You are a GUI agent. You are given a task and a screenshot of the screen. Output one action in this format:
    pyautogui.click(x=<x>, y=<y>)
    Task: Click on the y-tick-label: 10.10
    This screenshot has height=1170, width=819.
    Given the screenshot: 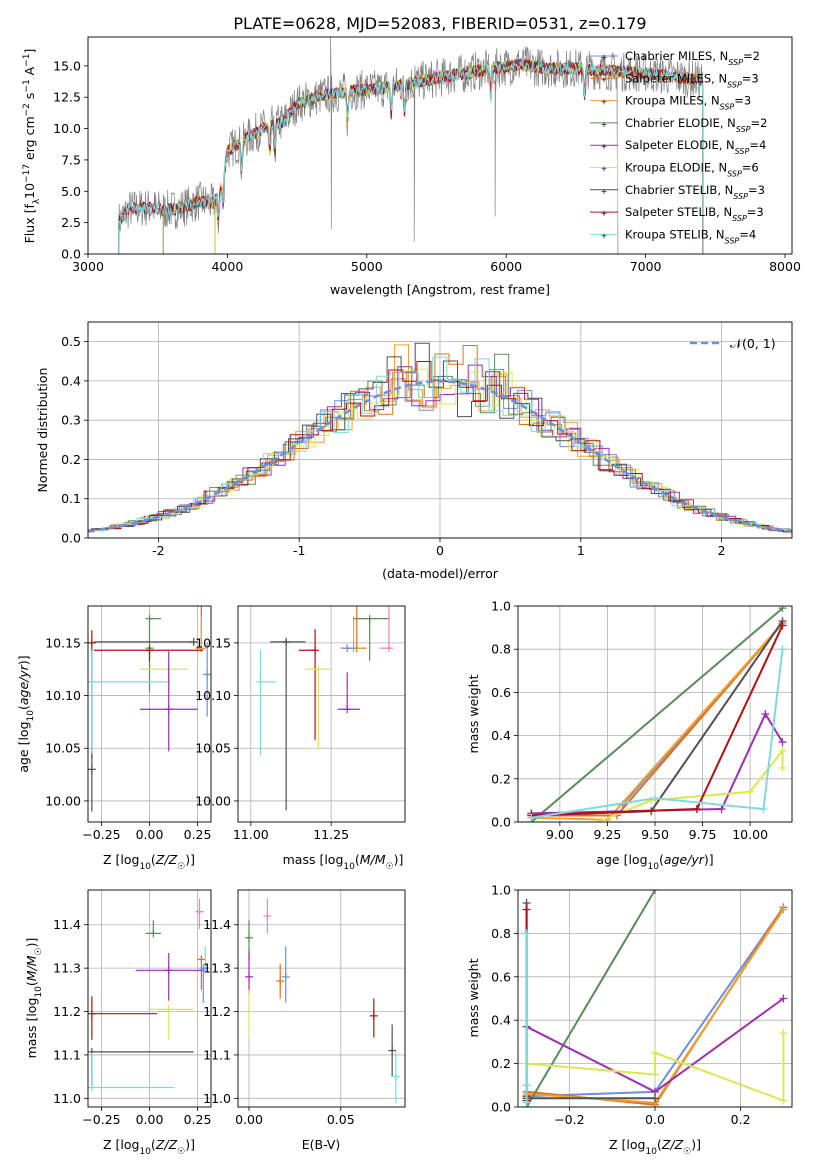 What is the action you would take?
    pyautogui.click(x=63, y=695)
    